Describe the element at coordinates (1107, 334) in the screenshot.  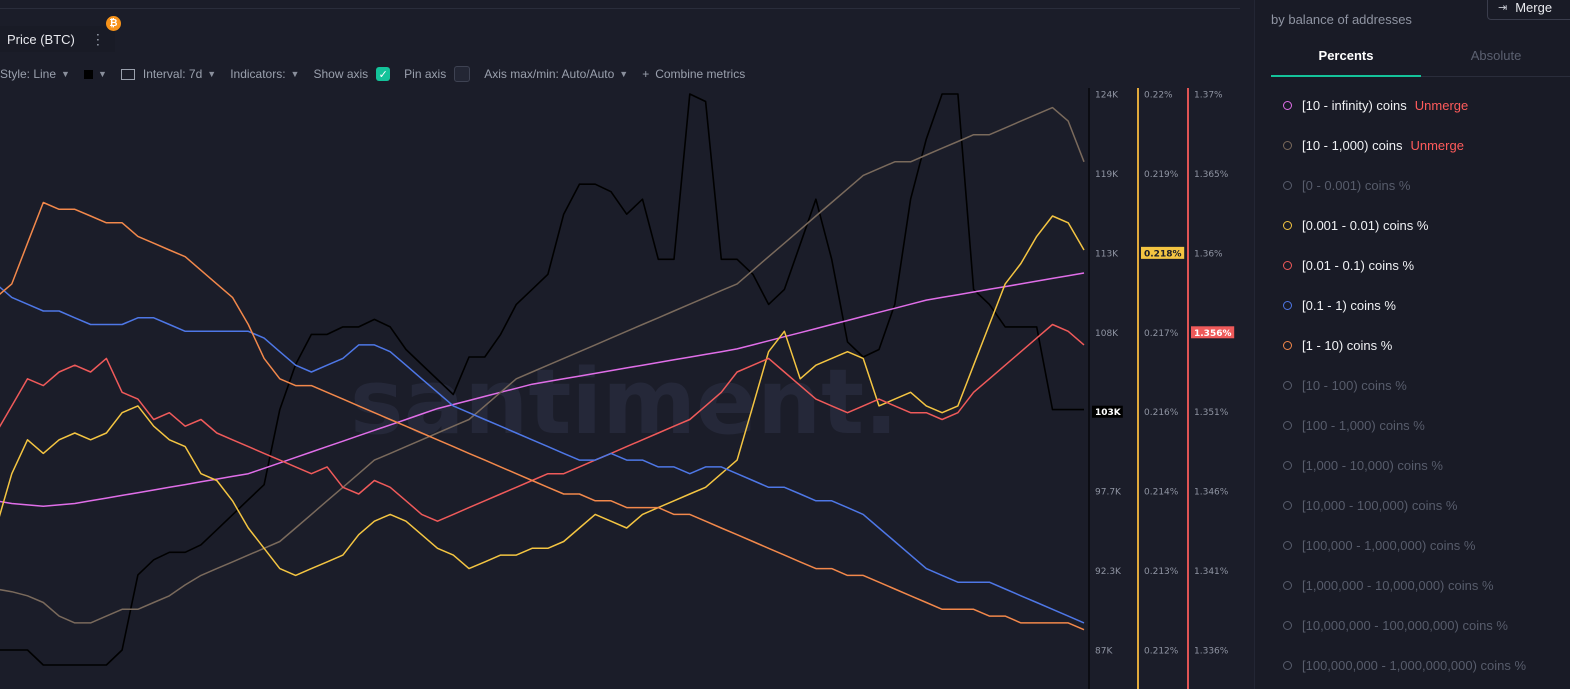
I see `price-axis-tick-label: 108K` at that location.